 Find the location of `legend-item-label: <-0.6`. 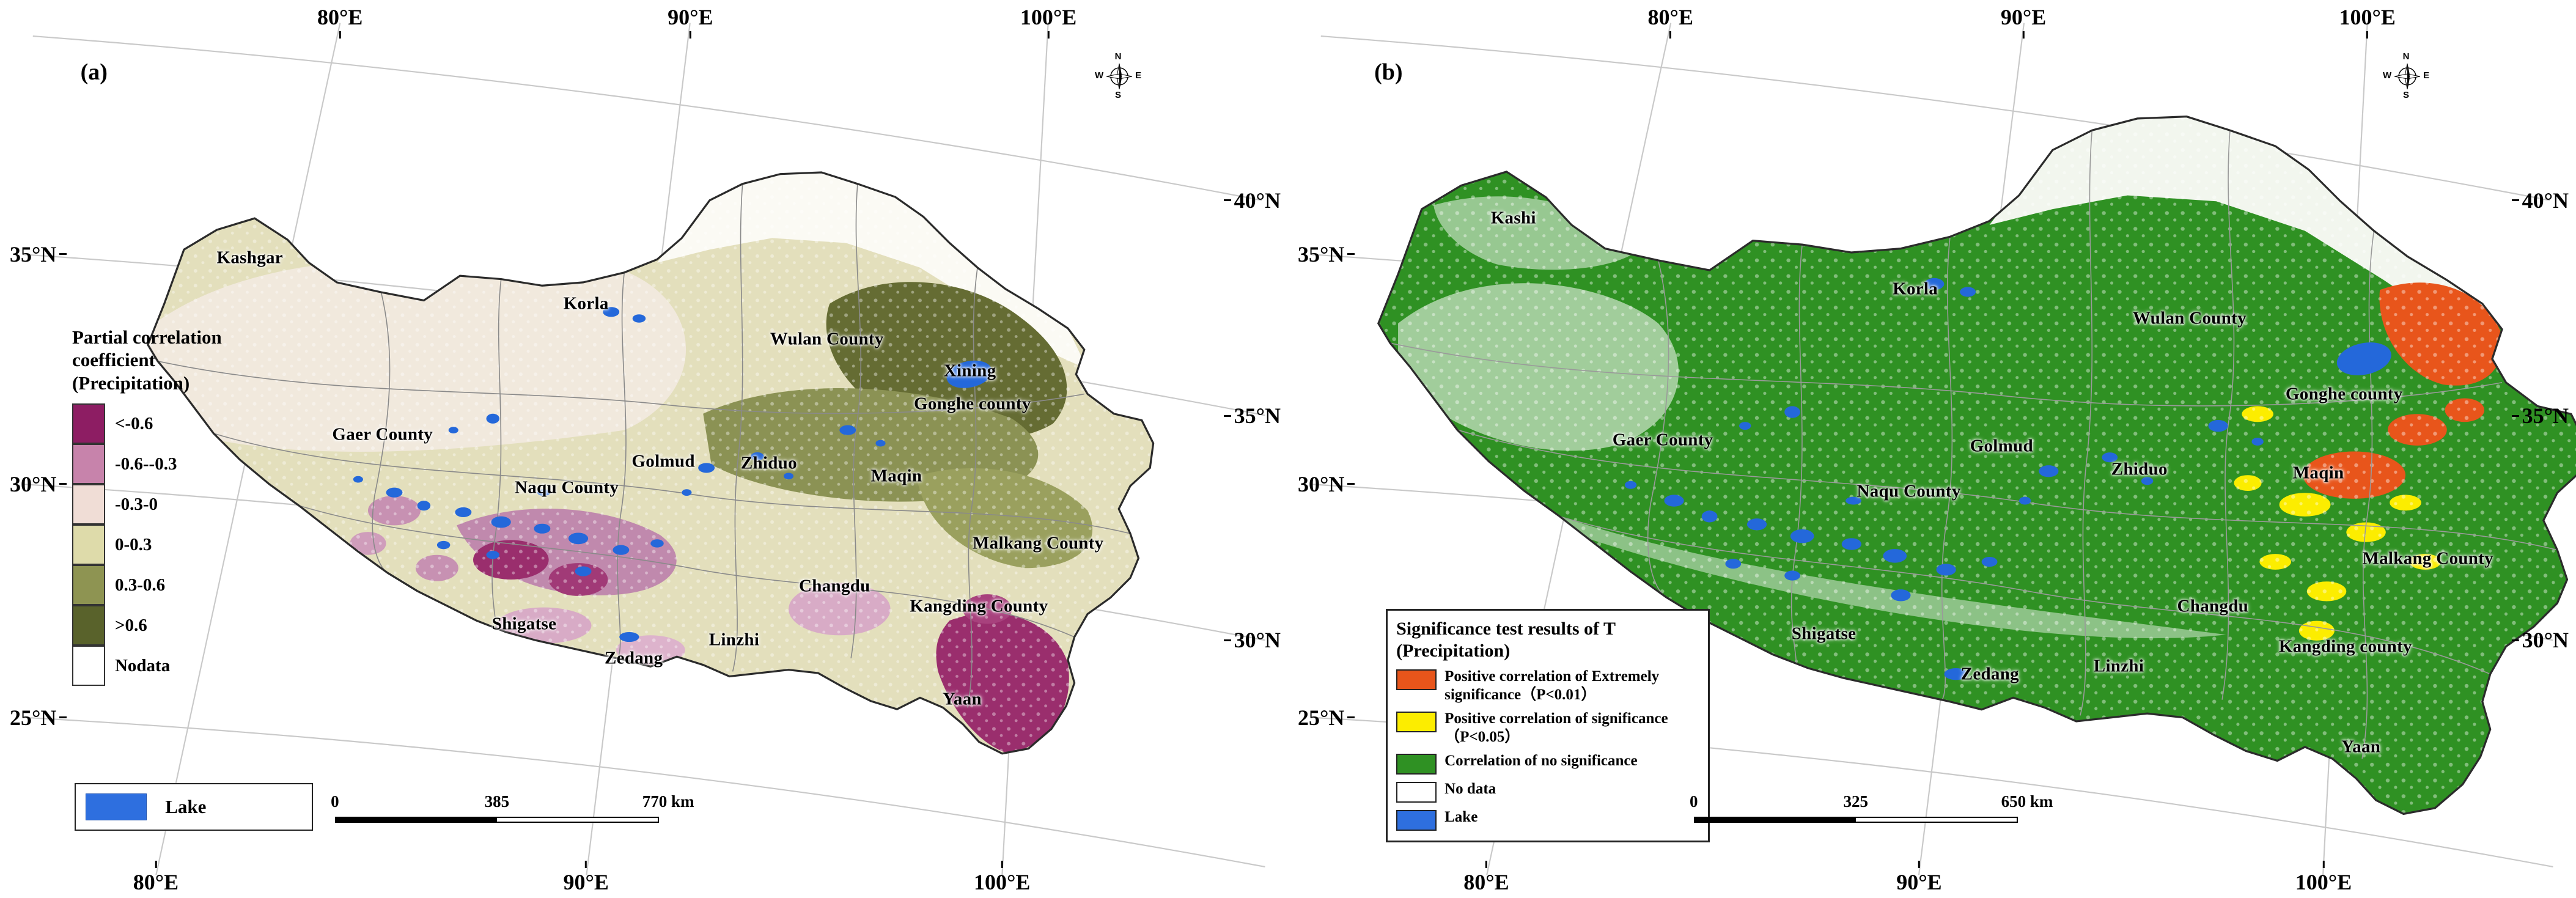

legend-item-label: <-0.6 is located at coordinates (133, 424).